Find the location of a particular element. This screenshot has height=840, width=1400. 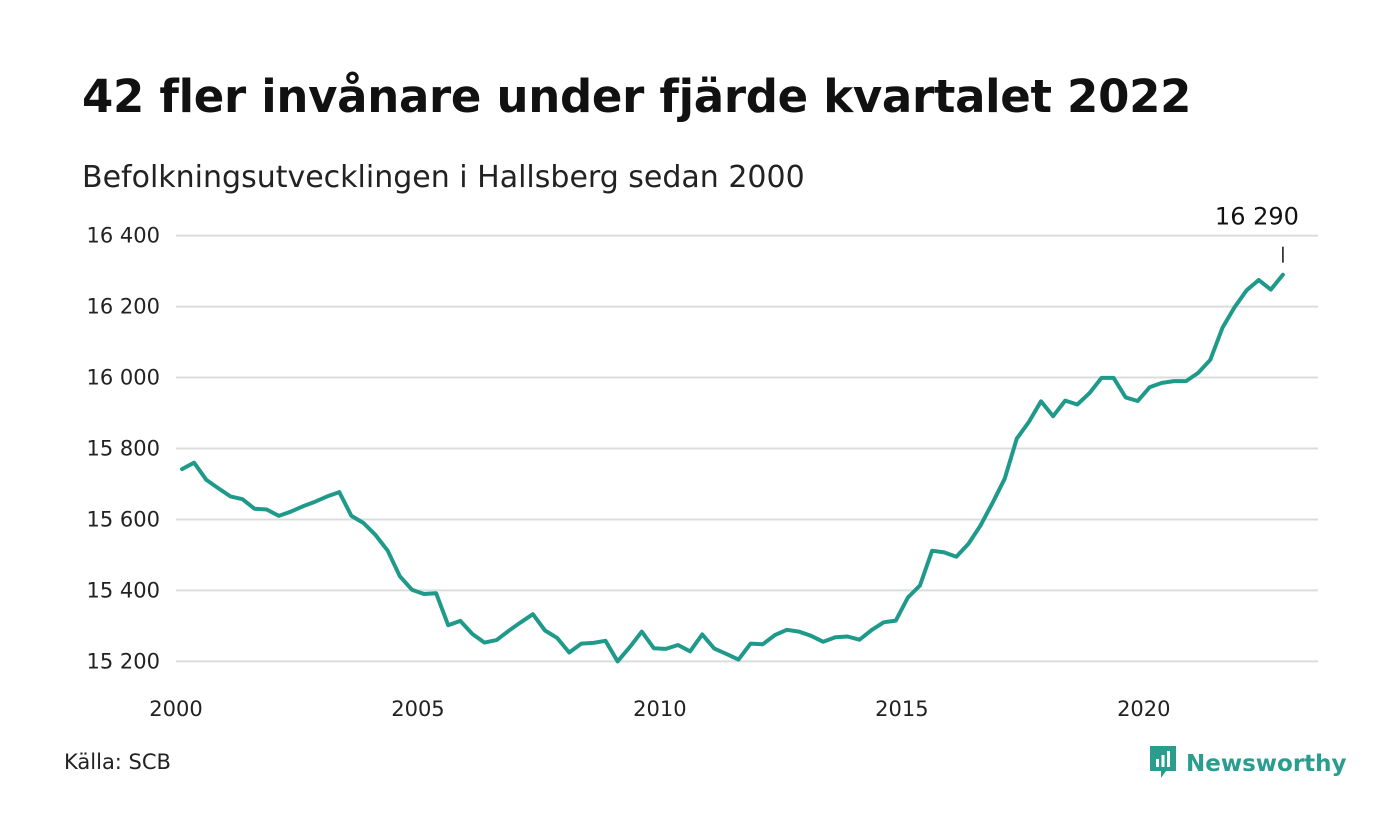

y-tick-label: 15 400 is located at coordinates (123, 590).